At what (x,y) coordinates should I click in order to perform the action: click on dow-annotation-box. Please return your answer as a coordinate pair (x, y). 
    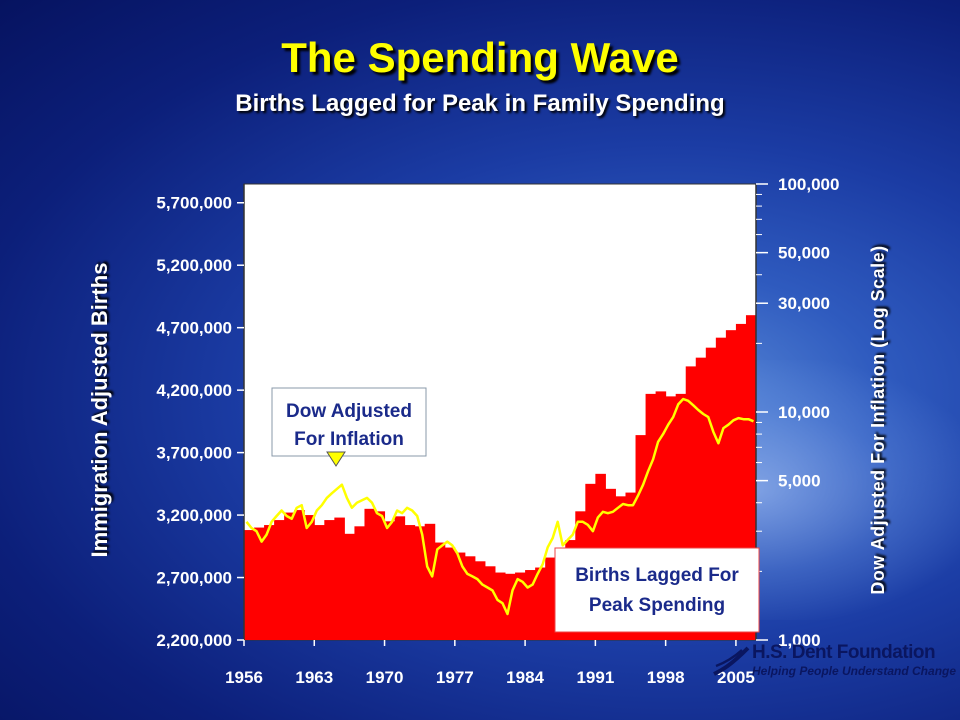
    Looking at the image, I should click on (349, 422).